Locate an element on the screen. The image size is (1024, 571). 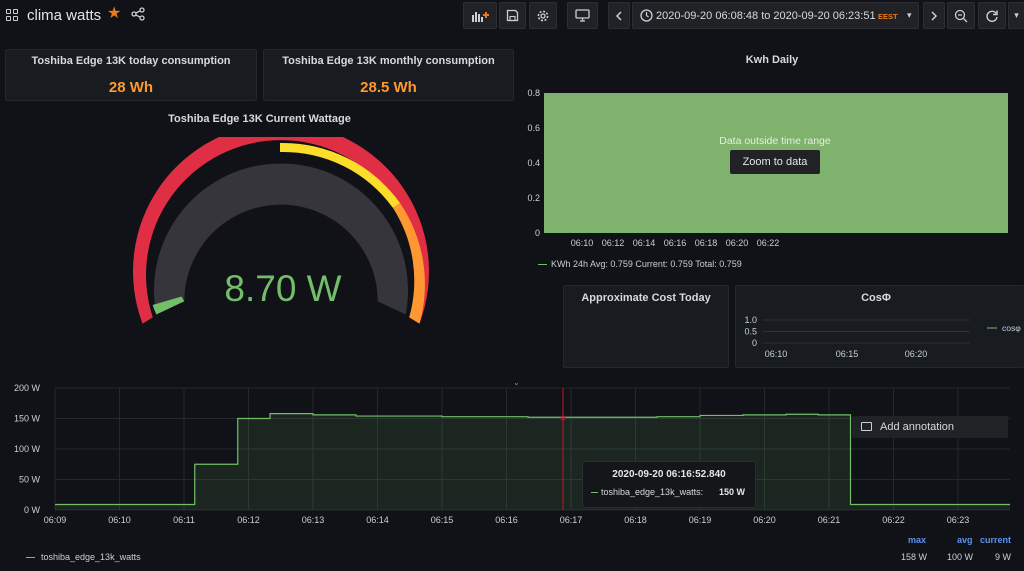
panel-title: Approximate Cost Today is located at coordinates (646, 298).